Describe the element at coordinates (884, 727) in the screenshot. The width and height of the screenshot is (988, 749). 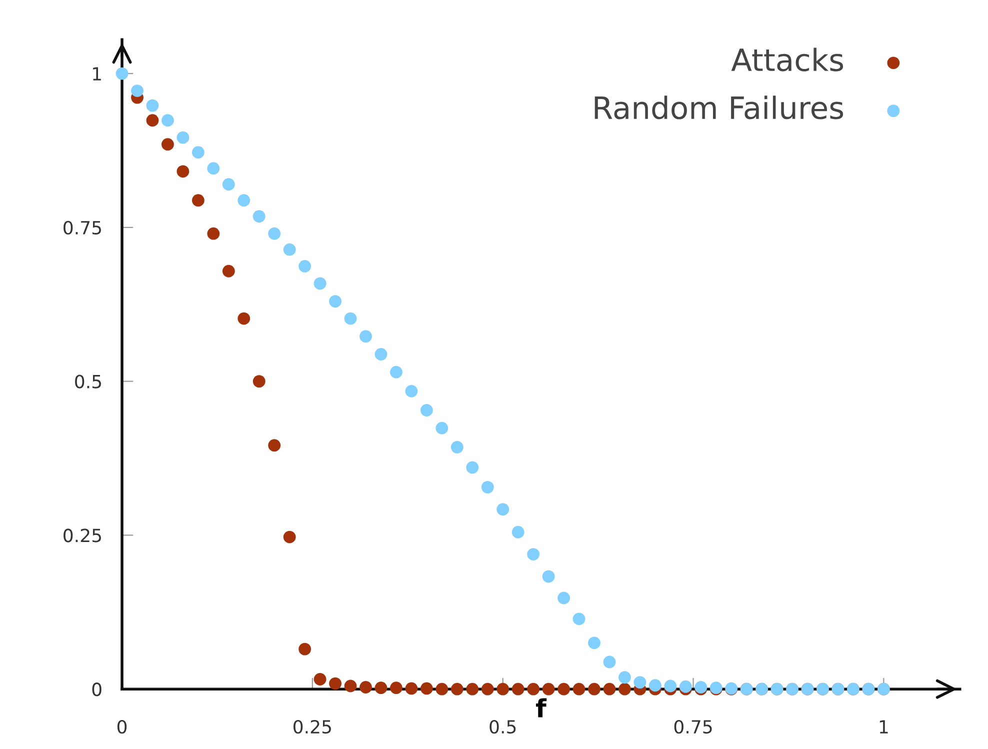
I see `x-tick-label: 1` at that location.